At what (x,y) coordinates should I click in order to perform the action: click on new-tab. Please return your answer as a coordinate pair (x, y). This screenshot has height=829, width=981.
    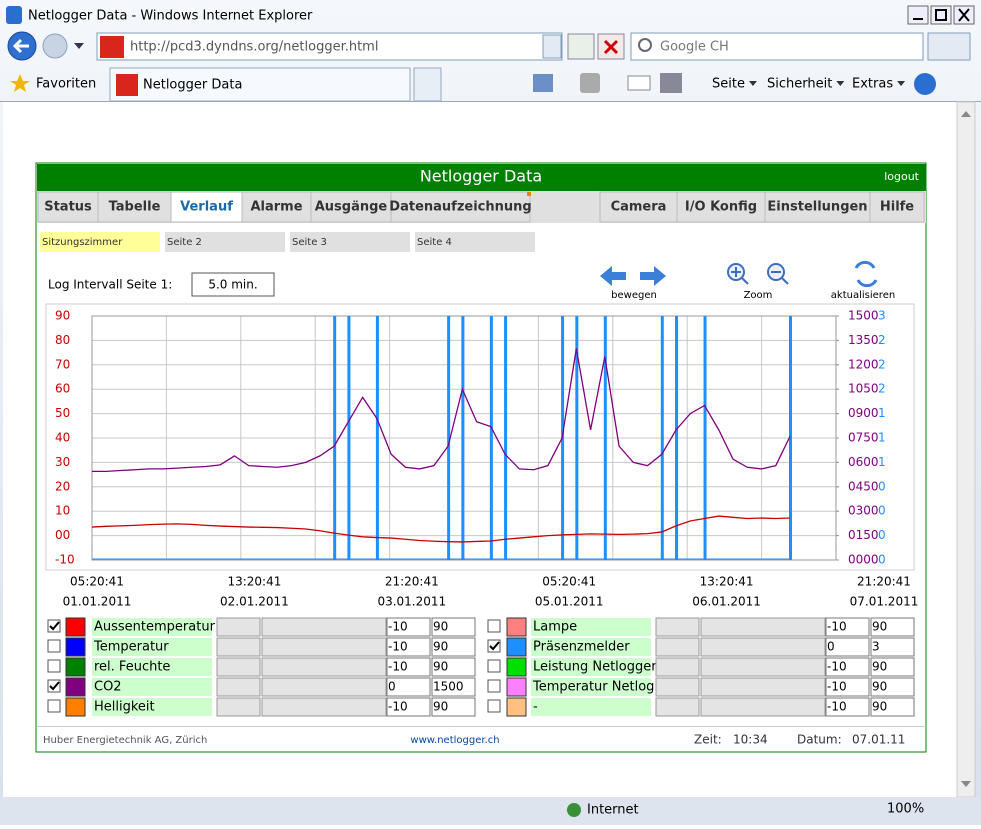
    Looking at the image, I should click on (427, 84).